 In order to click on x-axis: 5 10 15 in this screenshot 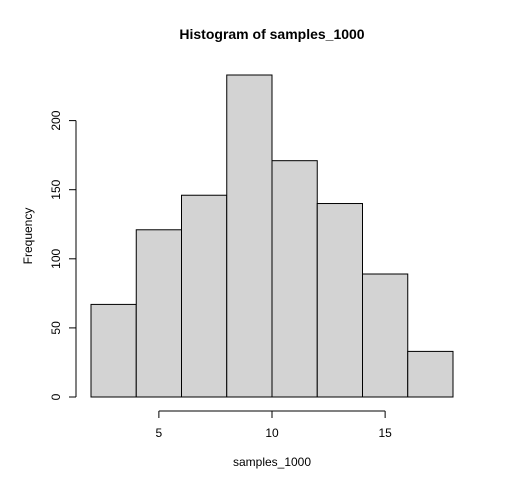, I will do `click(274, 425)`.